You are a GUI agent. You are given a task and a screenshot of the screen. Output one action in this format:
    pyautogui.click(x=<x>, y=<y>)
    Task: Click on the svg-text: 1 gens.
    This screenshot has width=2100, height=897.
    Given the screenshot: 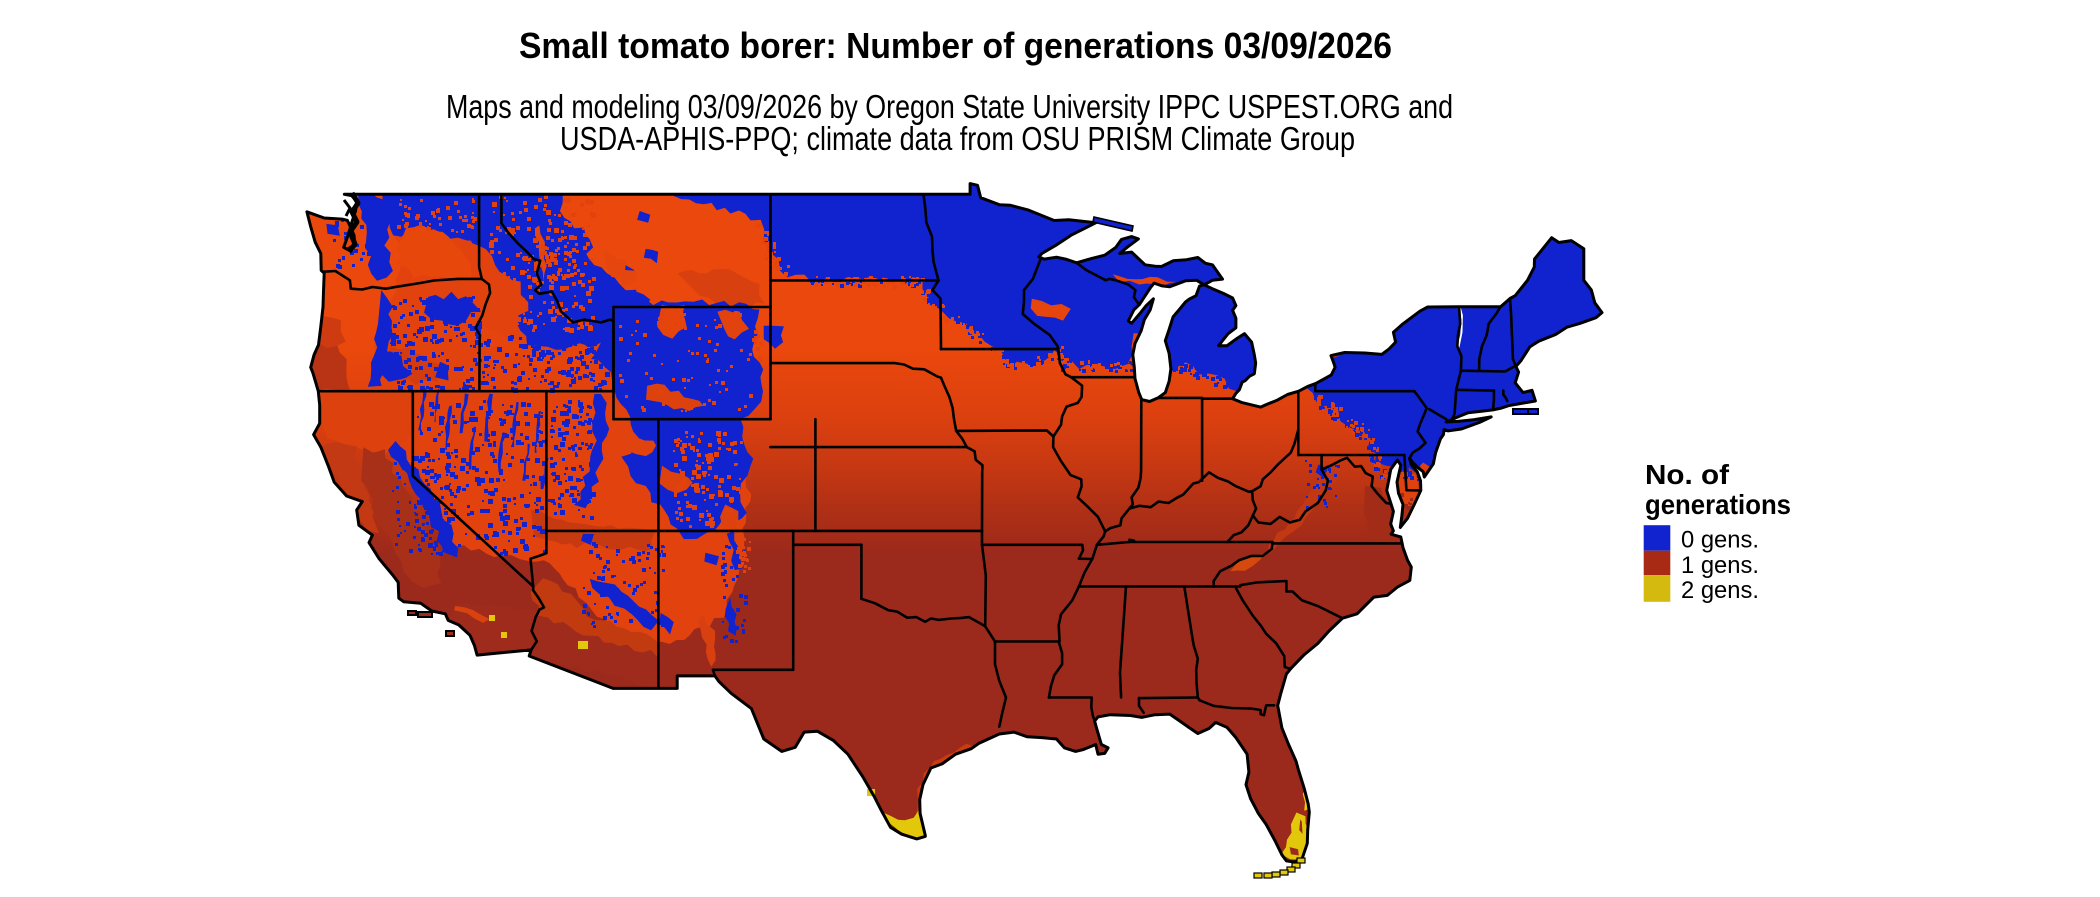 What is the action you would take?
    pyautogui.click(x=1720, y=565)
    